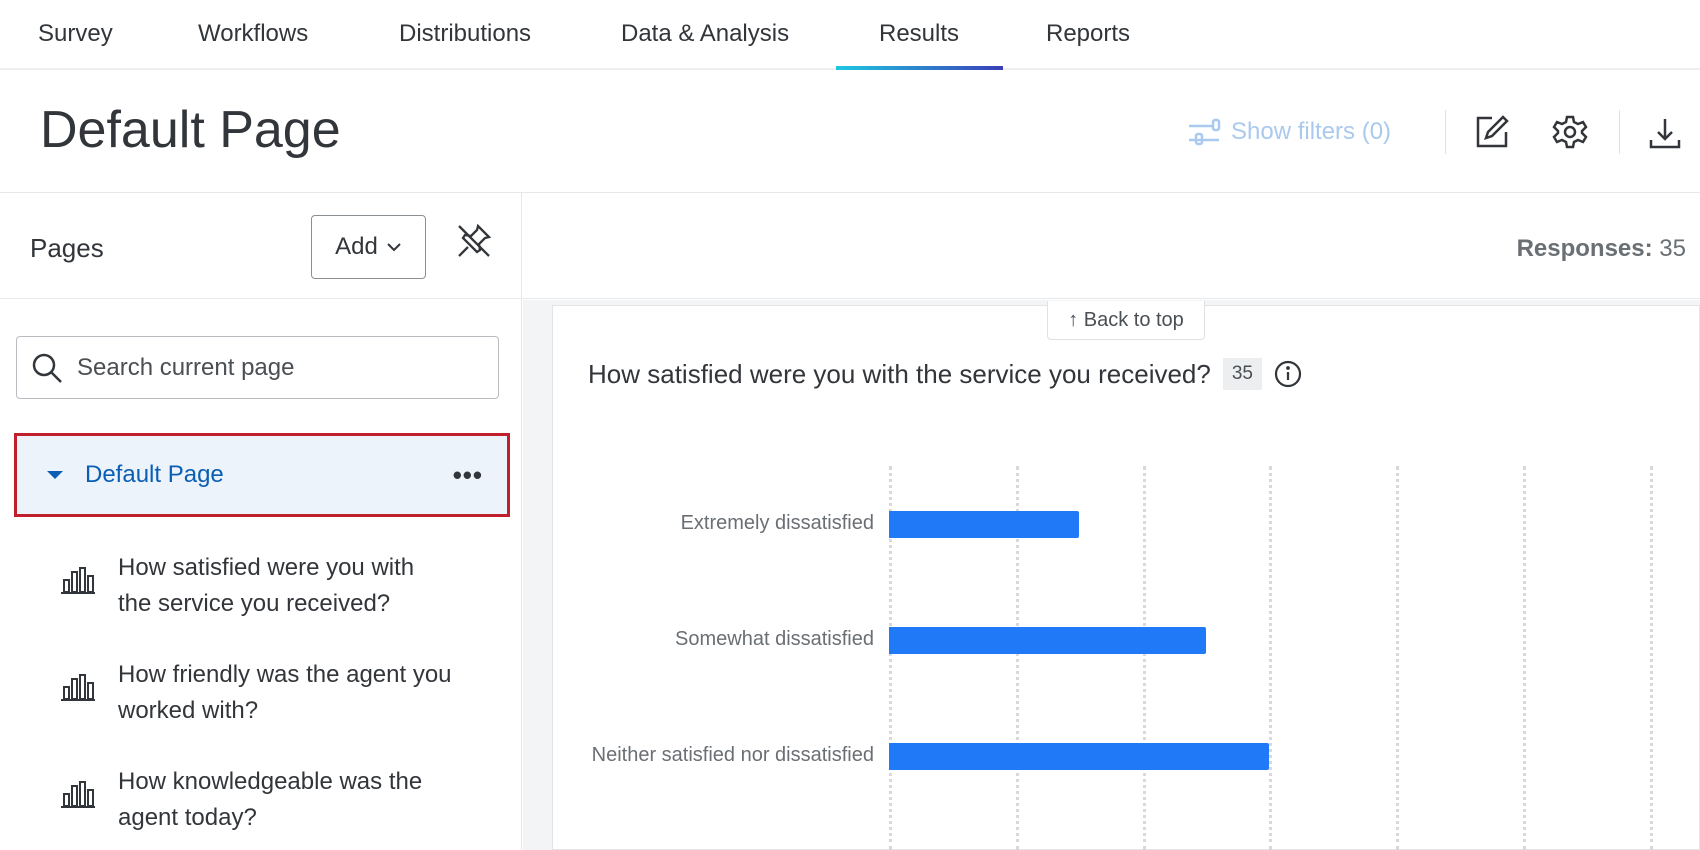  I want to click on back-to-top-button: ↑ Back to top, so click(1126, 320).